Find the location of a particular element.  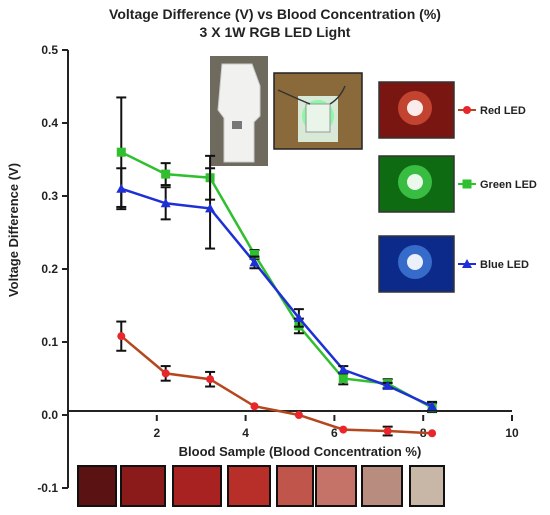

blue-led-photo-glow is located at coordinates (415, 262).